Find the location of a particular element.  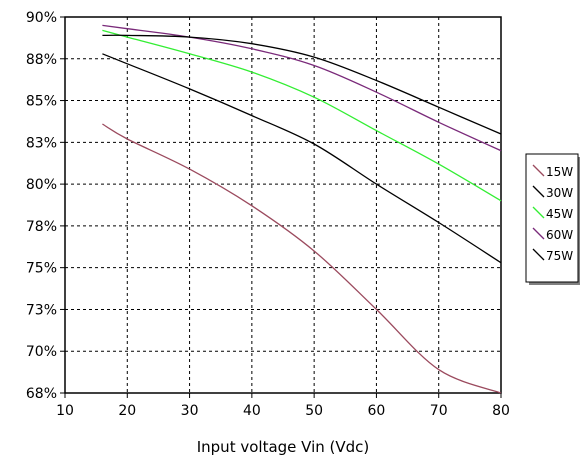

x-tick-label: 20 is located at coordinates (127, 411).